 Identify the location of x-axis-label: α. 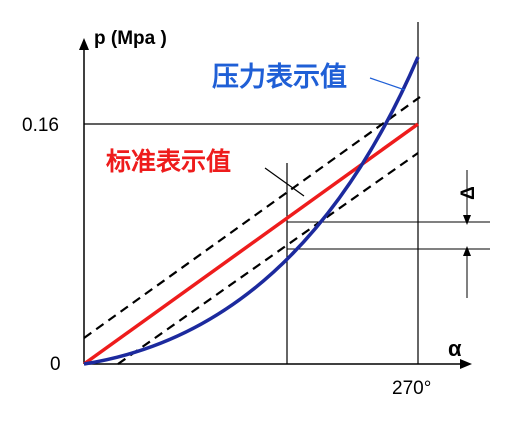
(455, 348).